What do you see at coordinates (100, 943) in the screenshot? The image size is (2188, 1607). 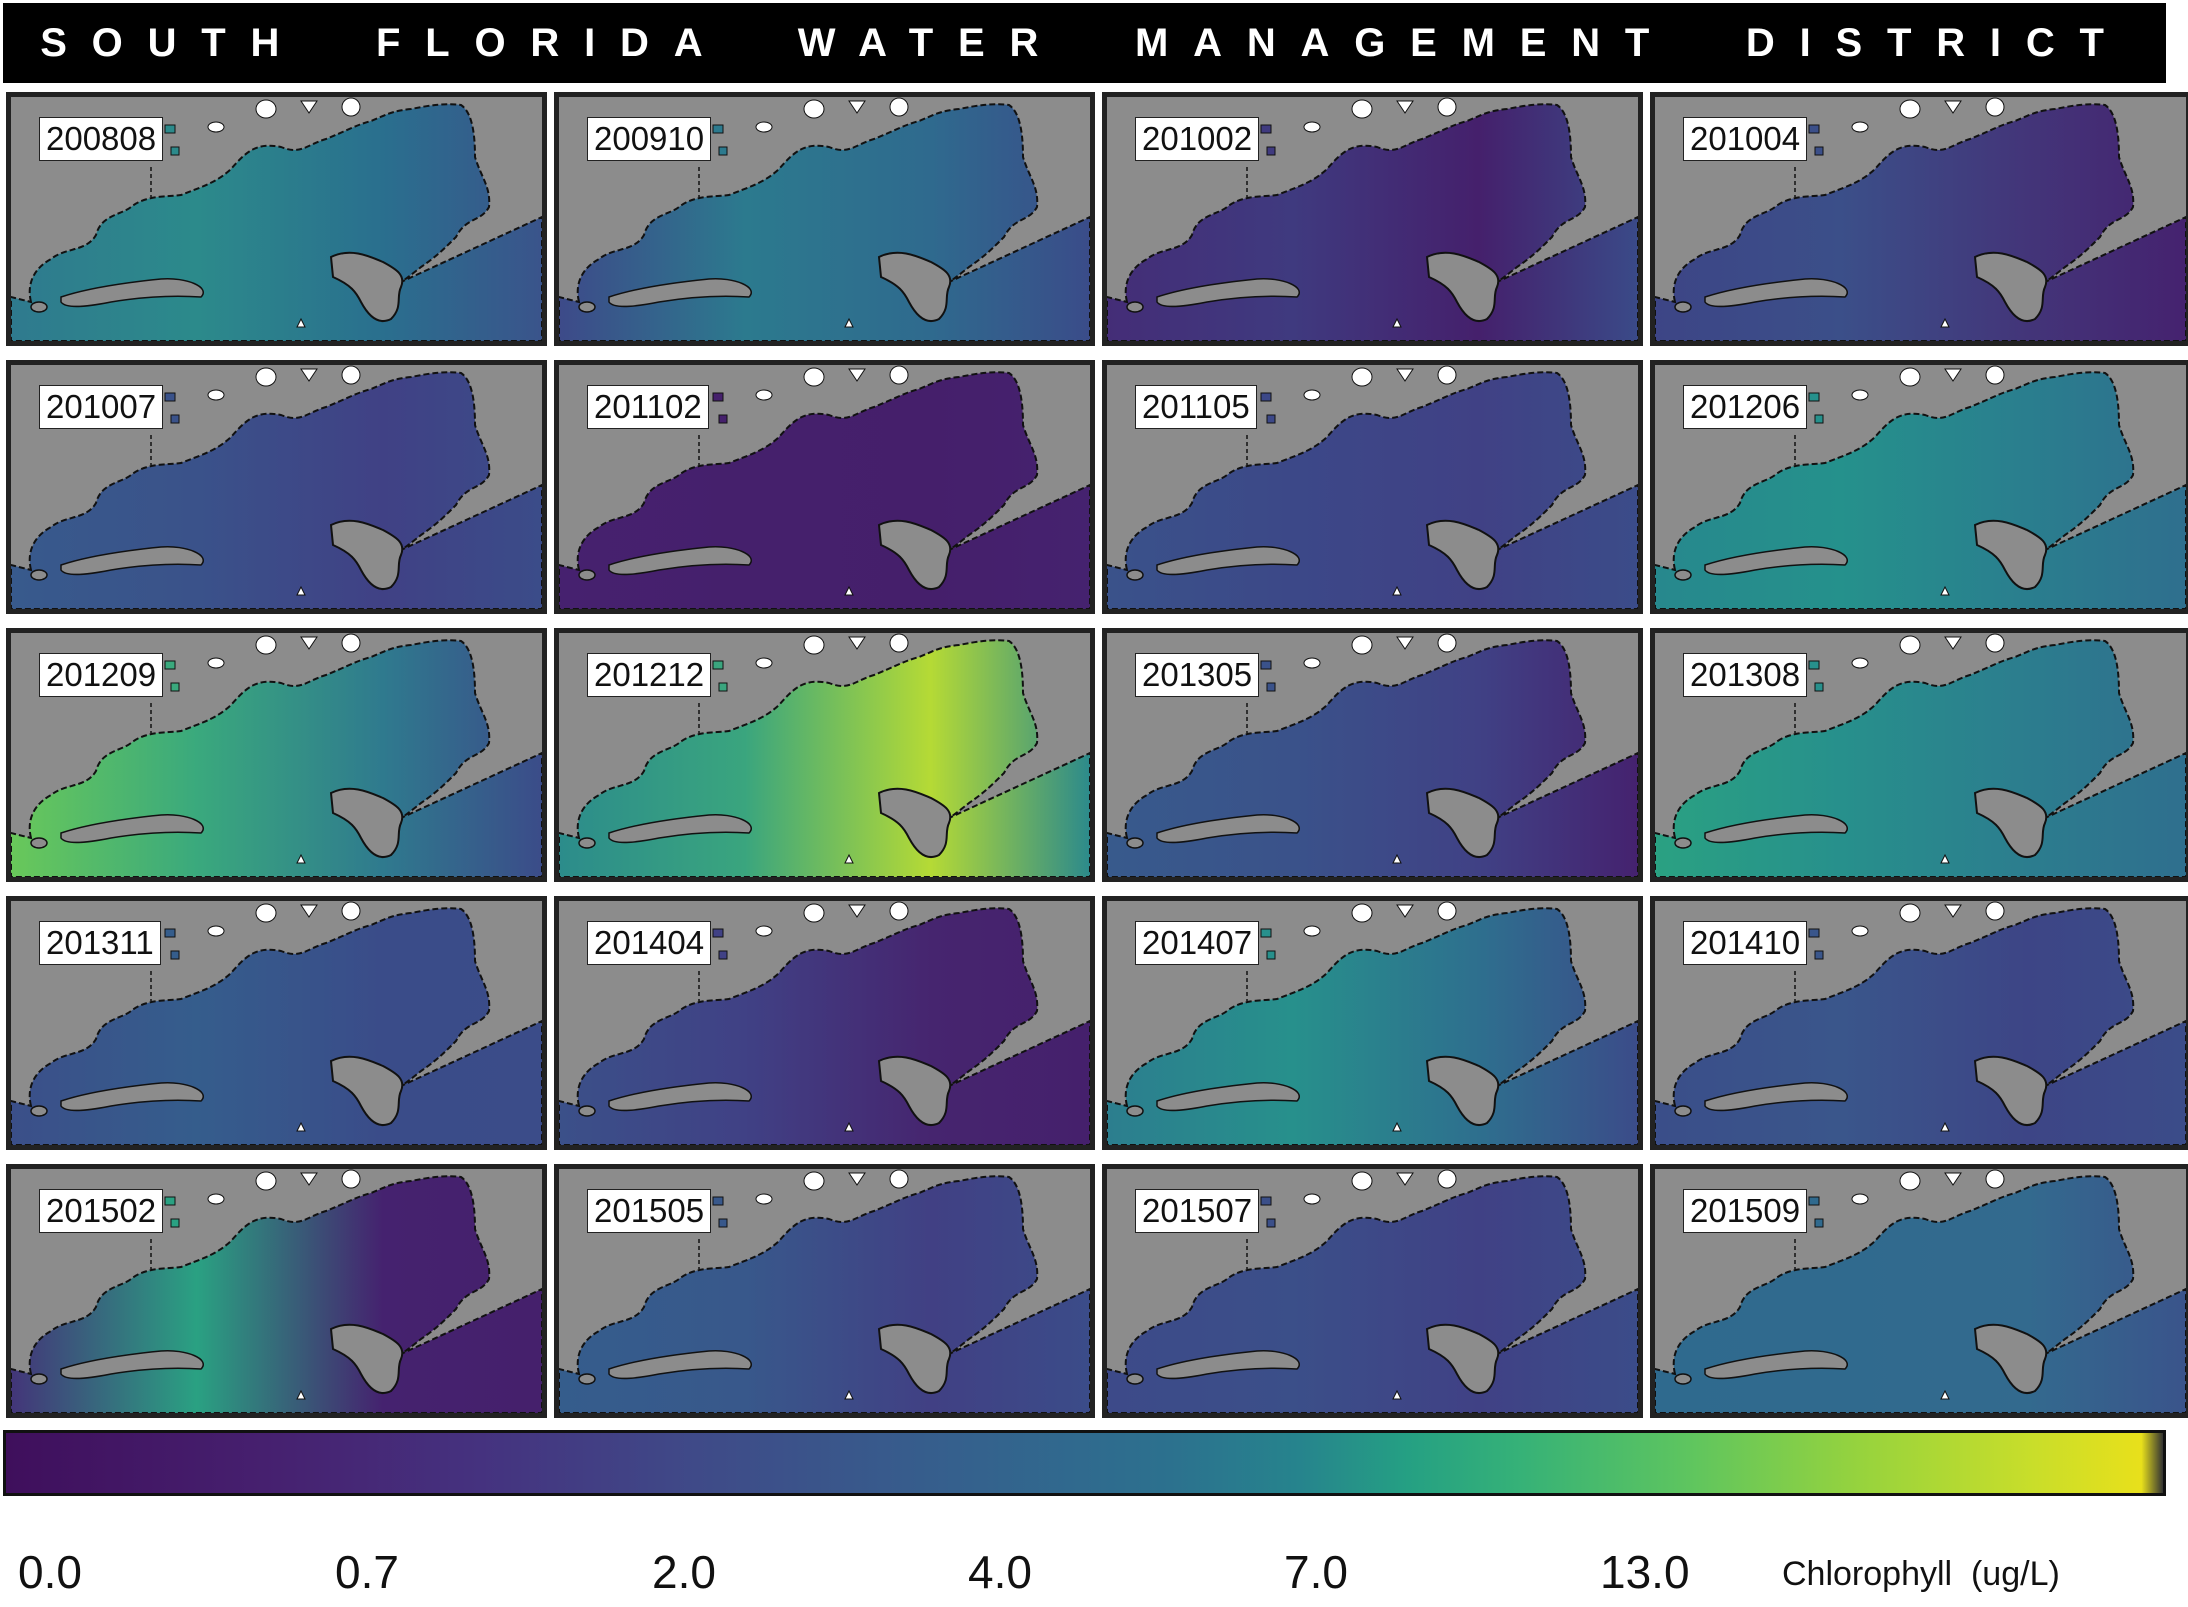 I see `panel-date-label: 201311` at bounding box center [100, 943].